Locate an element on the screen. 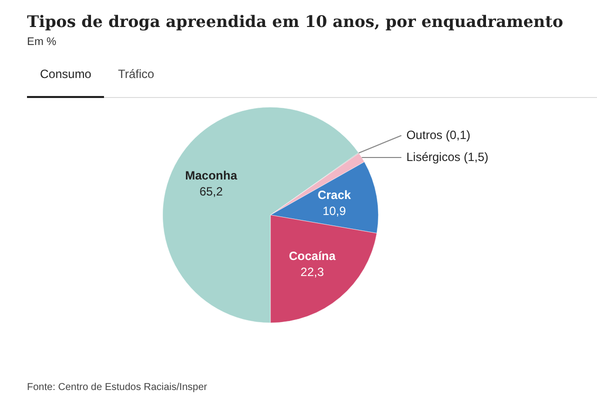  slice-label: Maconha is located at coordinates (211, 175).